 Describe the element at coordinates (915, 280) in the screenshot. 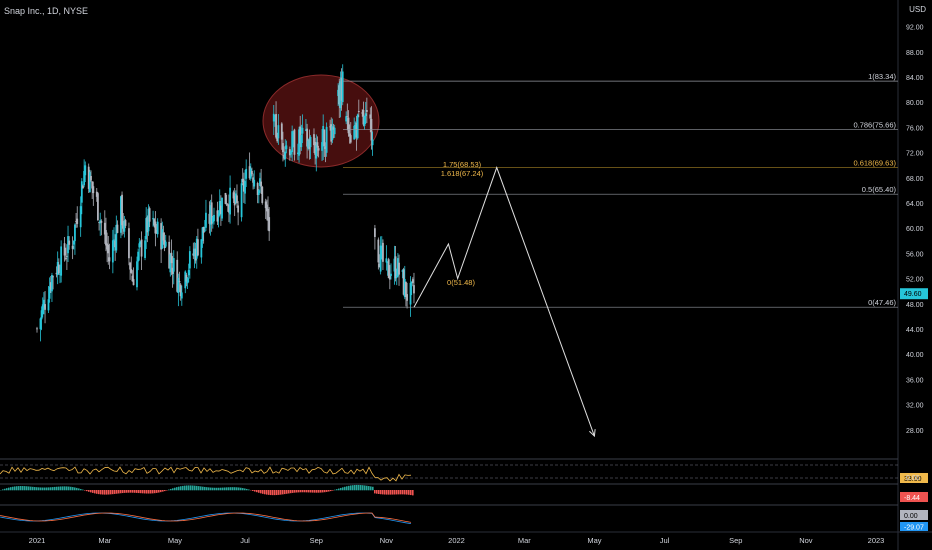

I see `y-tick-label: 52.00` at that location.